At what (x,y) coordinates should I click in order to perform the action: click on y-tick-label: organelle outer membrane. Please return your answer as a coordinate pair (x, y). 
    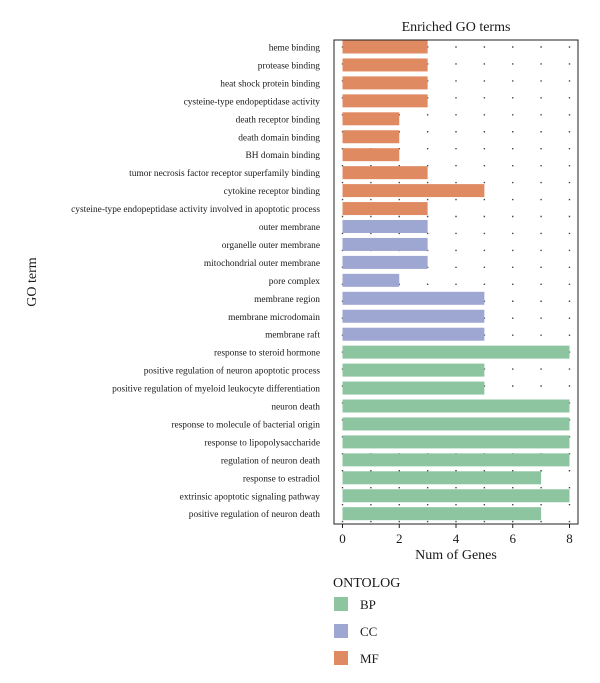
    Looking at the image, I should click on (271, 246).